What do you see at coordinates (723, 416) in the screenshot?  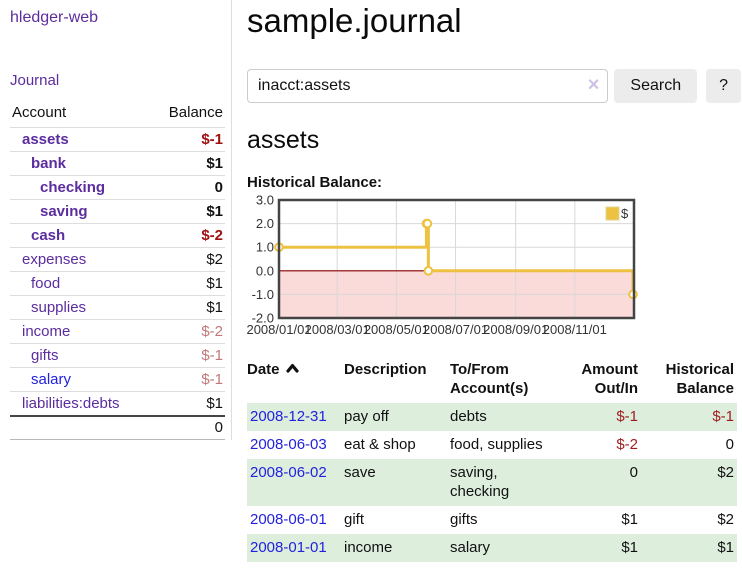 I see `transaction-balance: $-1` at bounding box center [723, 416].